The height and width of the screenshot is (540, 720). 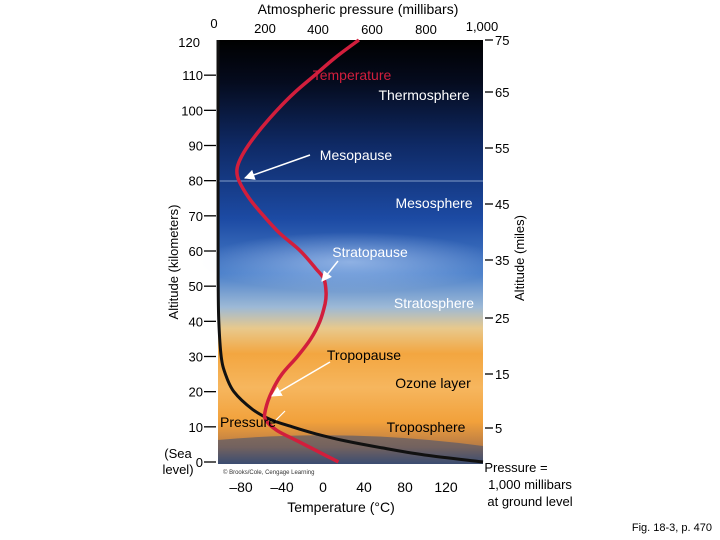 I want to click on right-tick-label: 55, so click(x=502, y=148).